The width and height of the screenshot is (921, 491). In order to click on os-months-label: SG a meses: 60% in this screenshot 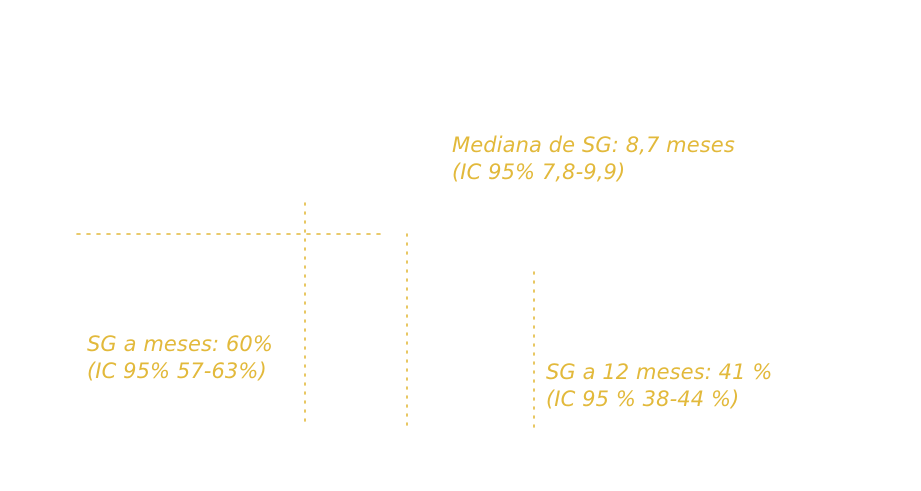, I will do `click(180, 344)`.